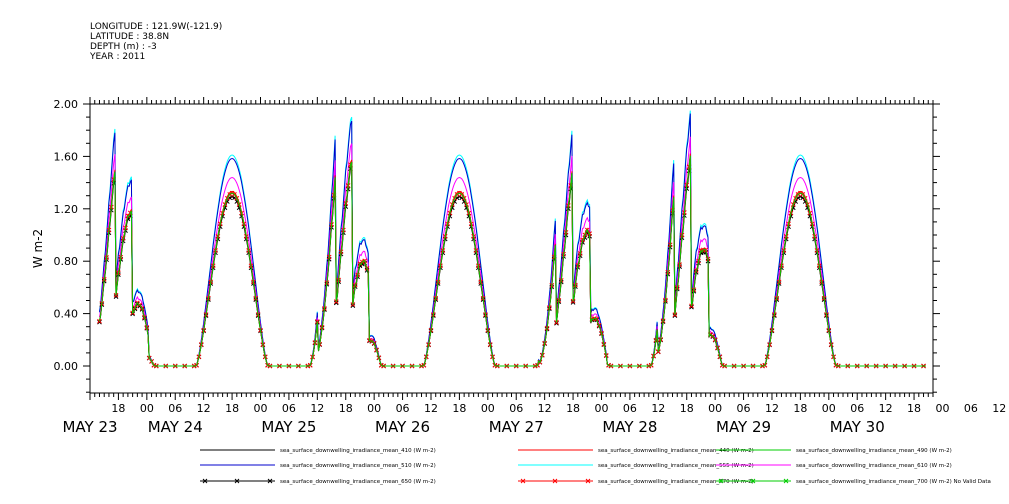 The image size is (1009, 504). Describe the element at coordinates (38, 248) in the screenshot. I see `y-axis-label: W m-2` at that location.